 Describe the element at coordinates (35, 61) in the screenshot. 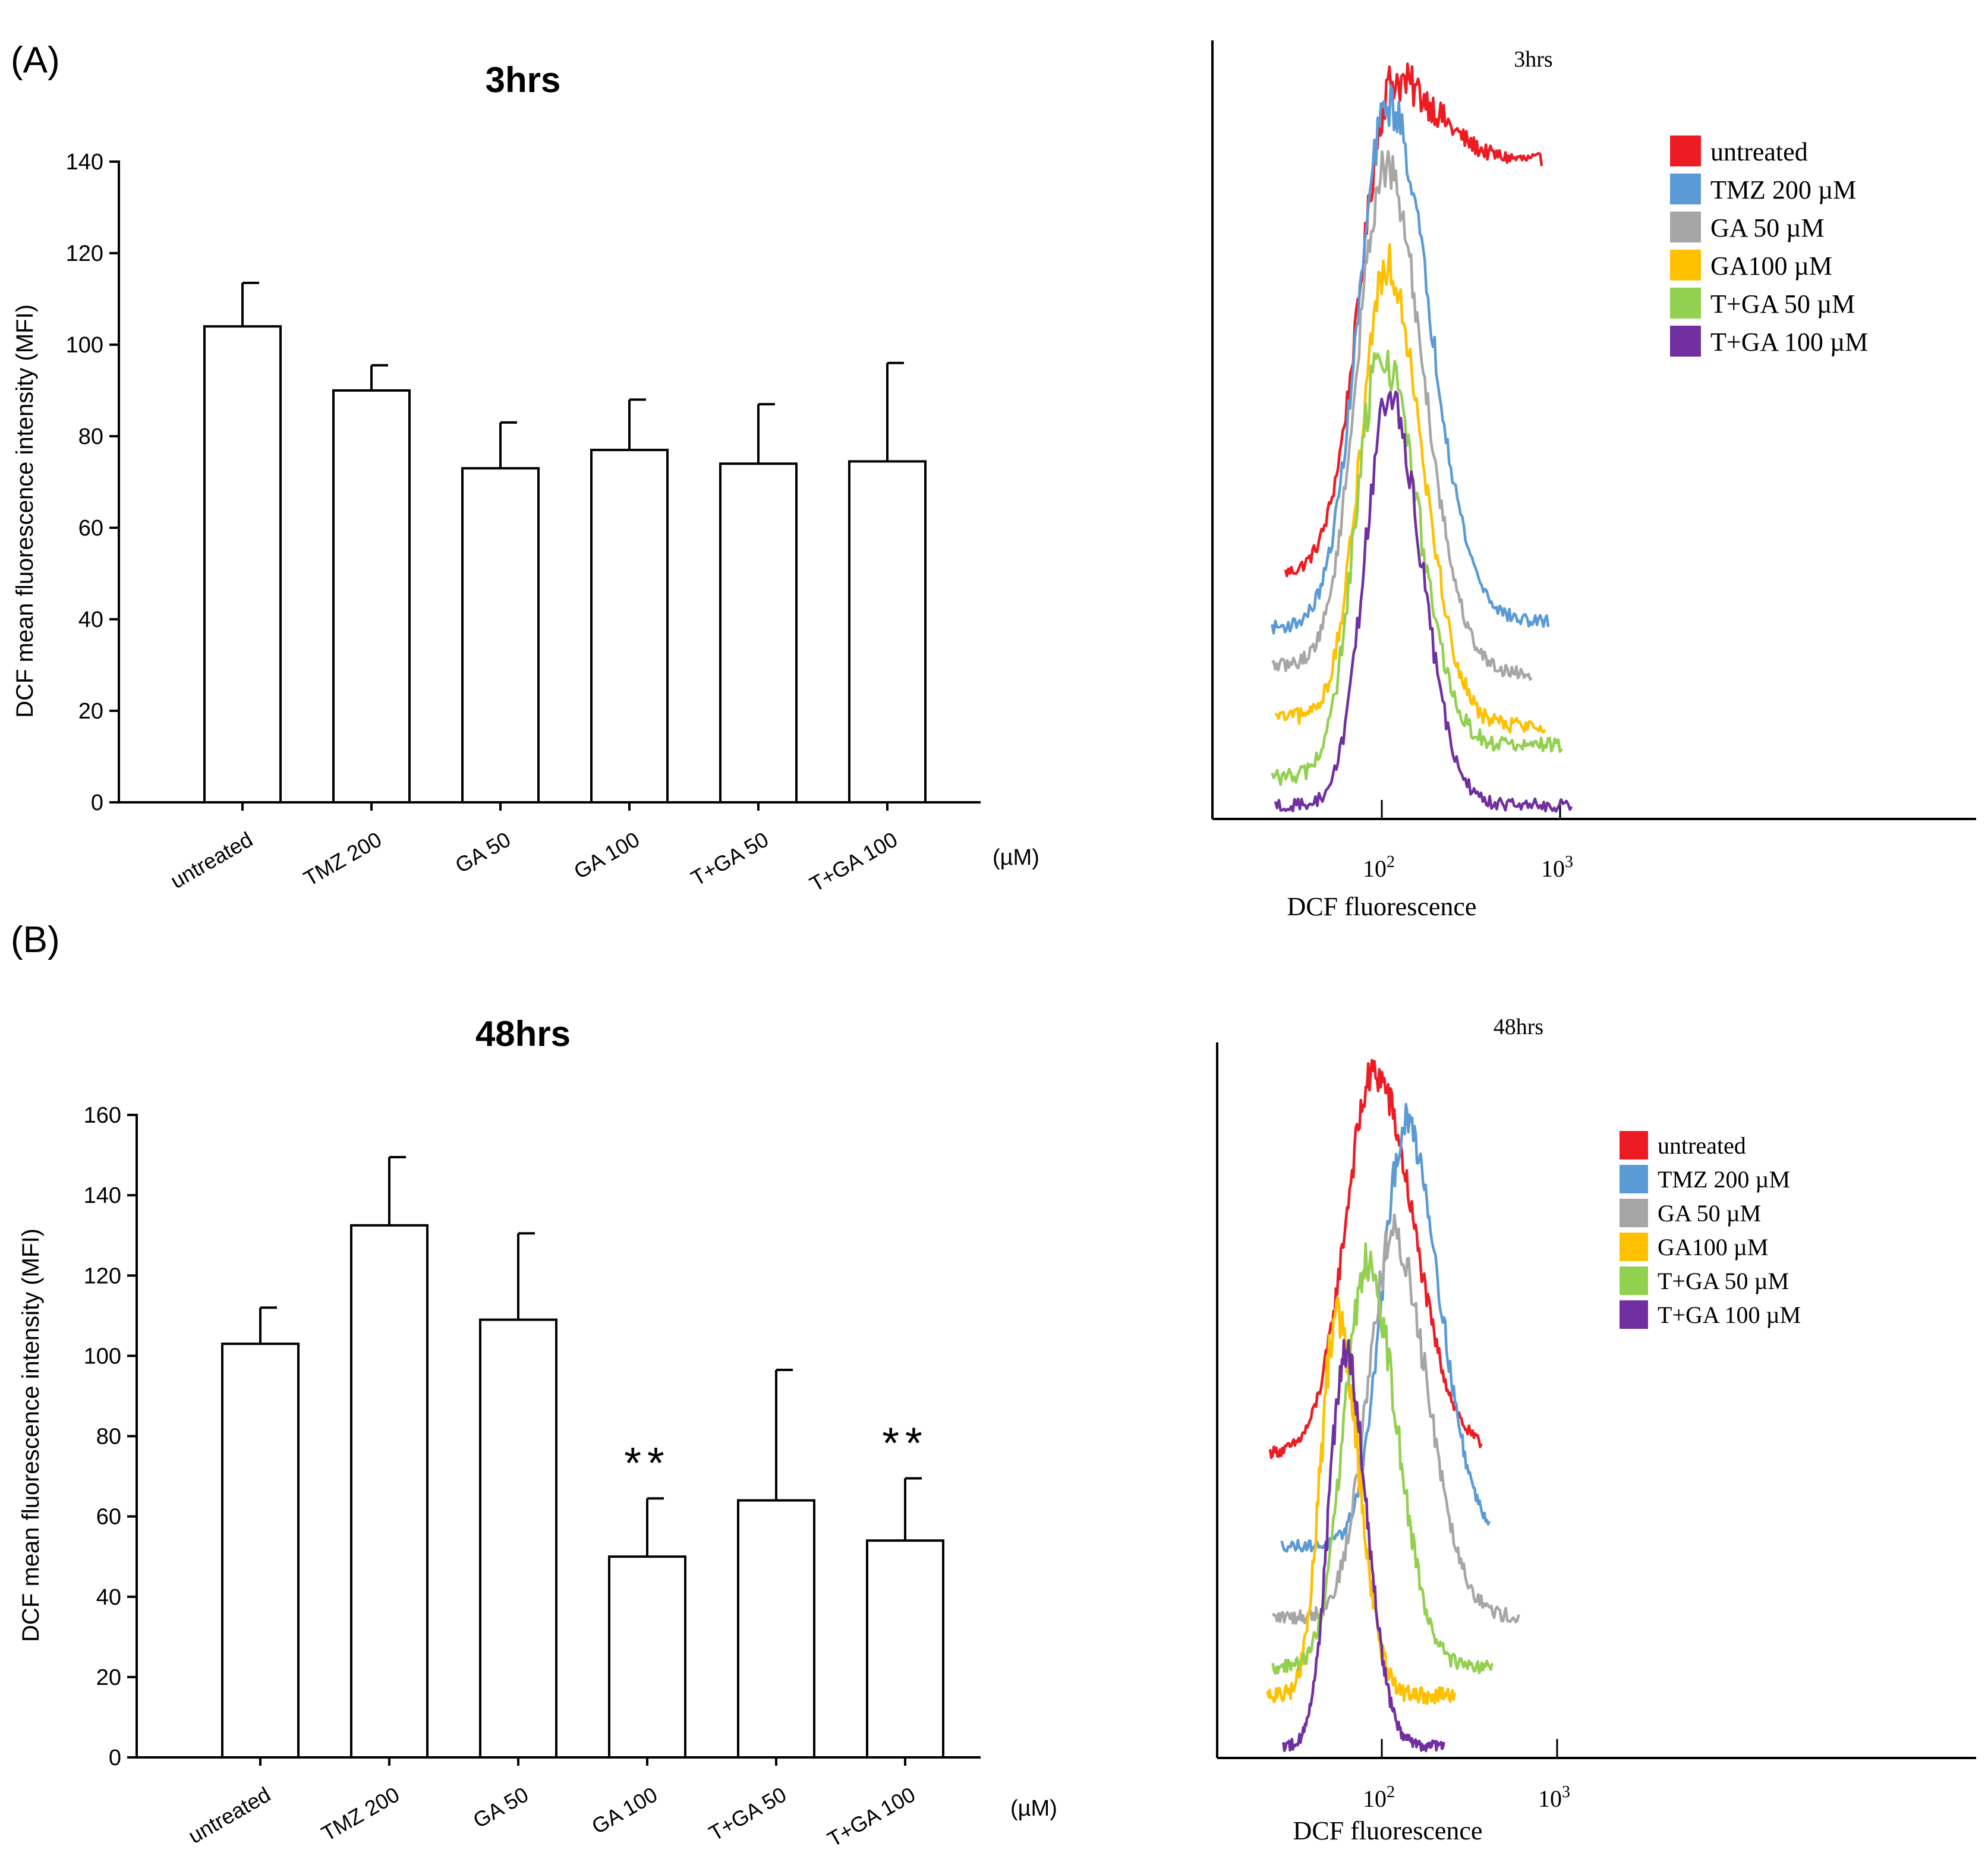

I see `panel-label: (A)` at that location.